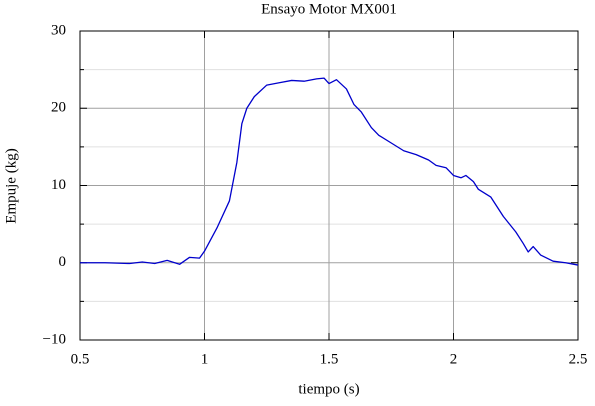 Image resolution: width=595 pixels, height=406 pixels. I want to click on x-tick-label: 0.5, so click(80, 359).